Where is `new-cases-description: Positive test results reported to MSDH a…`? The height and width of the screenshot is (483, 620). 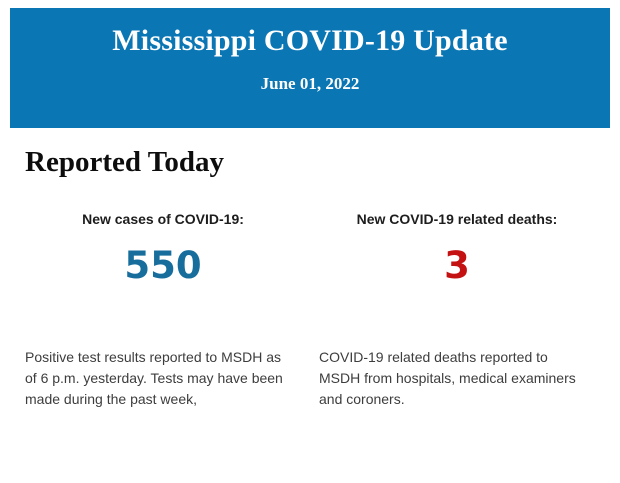 new-cases-description: Positive test results reported to MSDH a… is located at coordinates (163, 378).